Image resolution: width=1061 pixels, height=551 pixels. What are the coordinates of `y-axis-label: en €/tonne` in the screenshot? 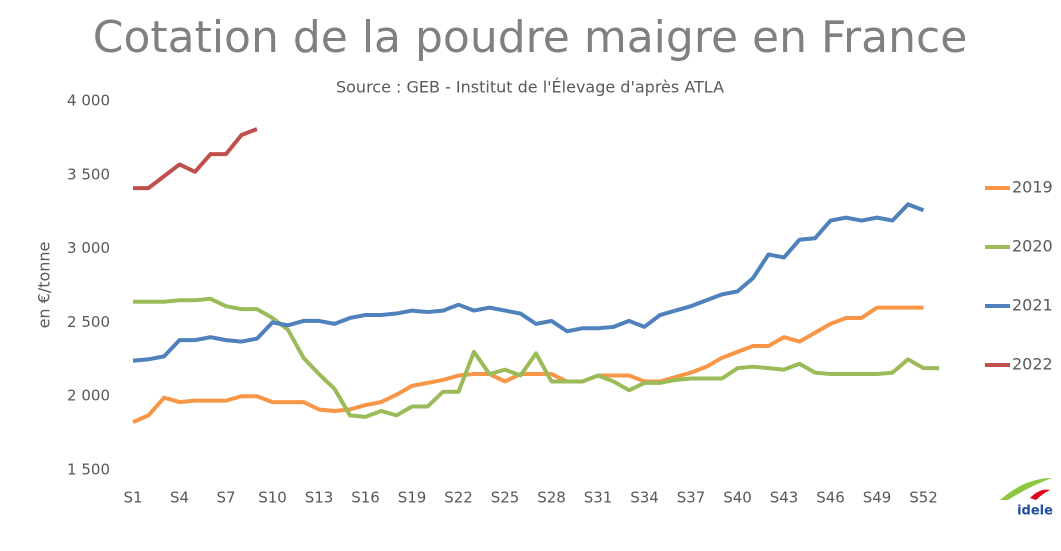 It's located at (44, 285).